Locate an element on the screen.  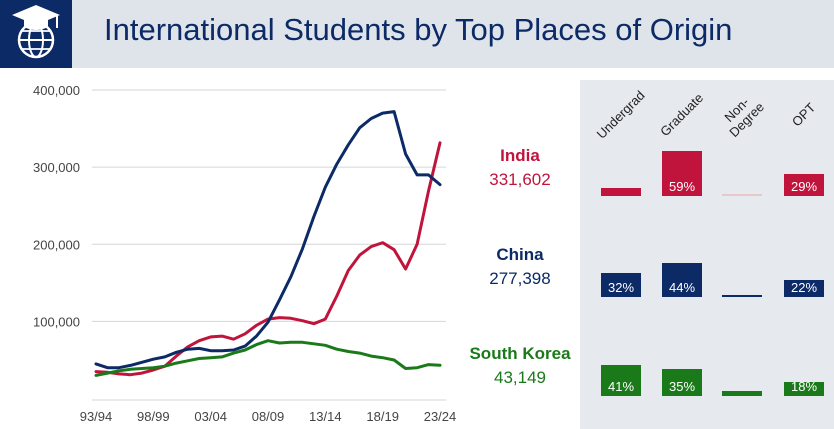
x-tick-label: 93/94 is located at coordinates (96, 416).